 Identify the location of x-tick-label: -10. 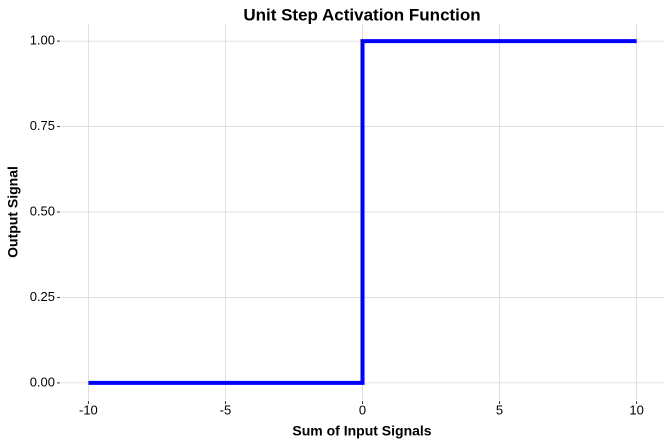
(88, 409).